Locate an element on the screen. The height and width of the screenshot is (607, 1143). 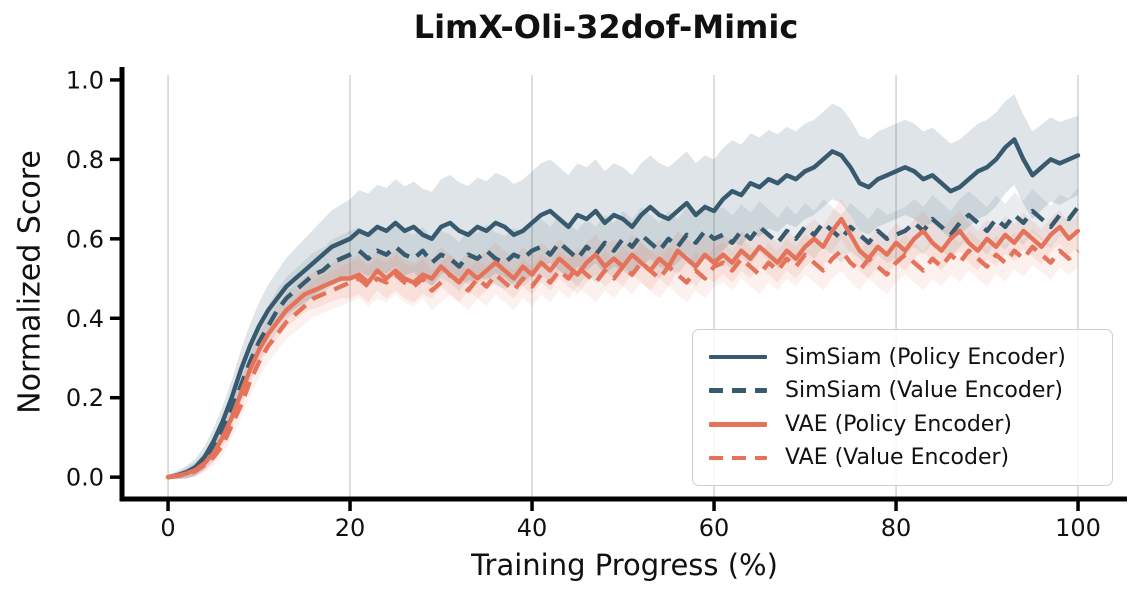
y-axis-label: Normalized Score is located at coordinates (30, 282).